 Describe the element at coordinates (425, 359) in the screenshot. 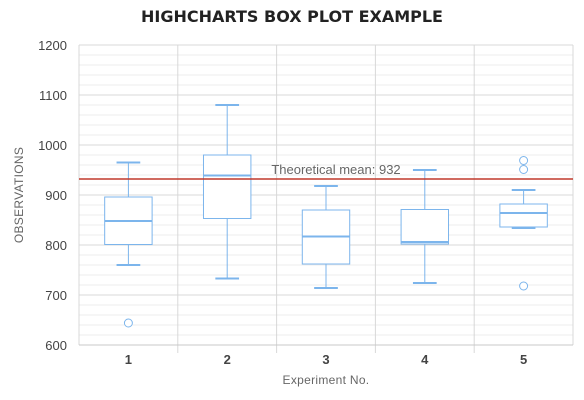

I see `x-tick-label: 4` at that location.